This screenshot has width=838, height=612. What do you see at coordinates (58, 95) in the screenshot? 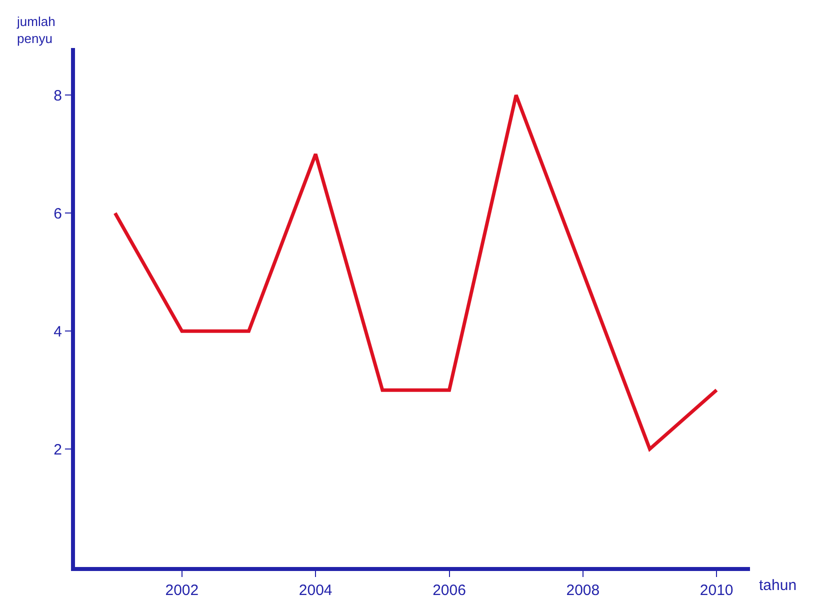
I see `y-tick-label: 8` at bounding box center [58, 95].